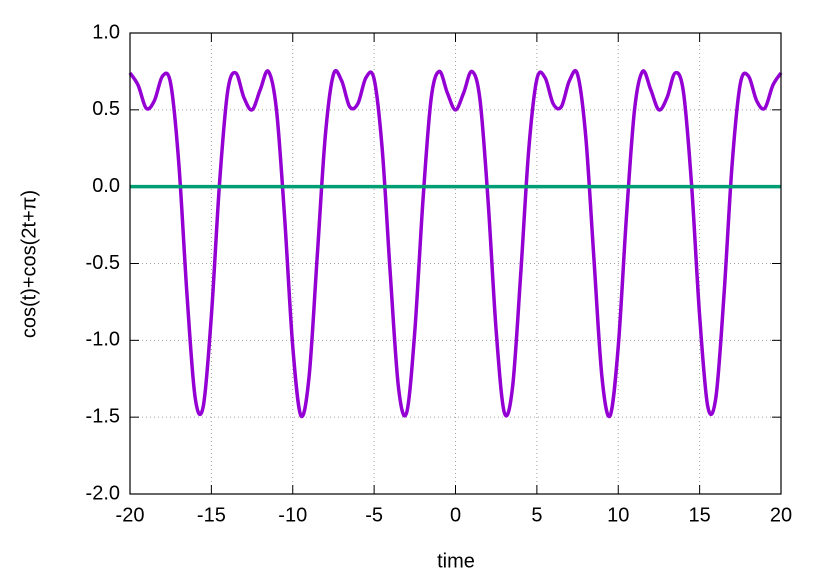  What do you see at coordinates (781, 515) in the screenshot?
I see `x-tick-label: 20` at bounding box center [781, 515].